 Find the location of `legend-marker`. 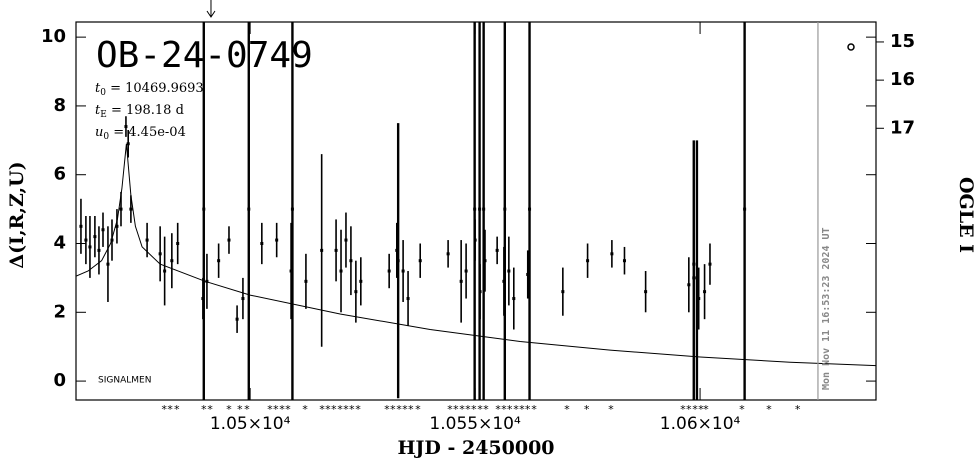

legend-marker is located at coordinates (851, 47).